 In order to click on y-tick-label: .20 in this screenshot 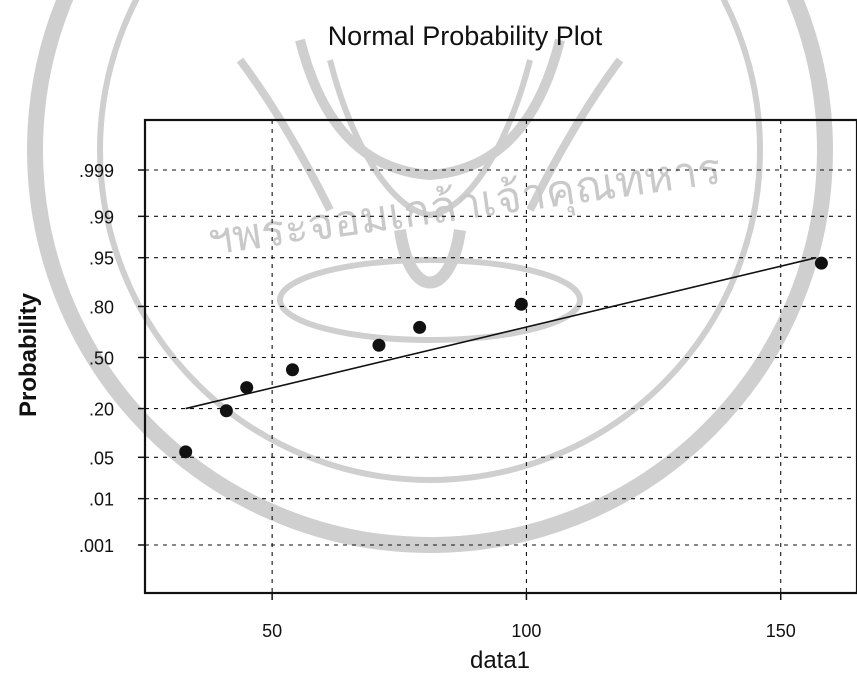, I will do `click(101, 410)`.